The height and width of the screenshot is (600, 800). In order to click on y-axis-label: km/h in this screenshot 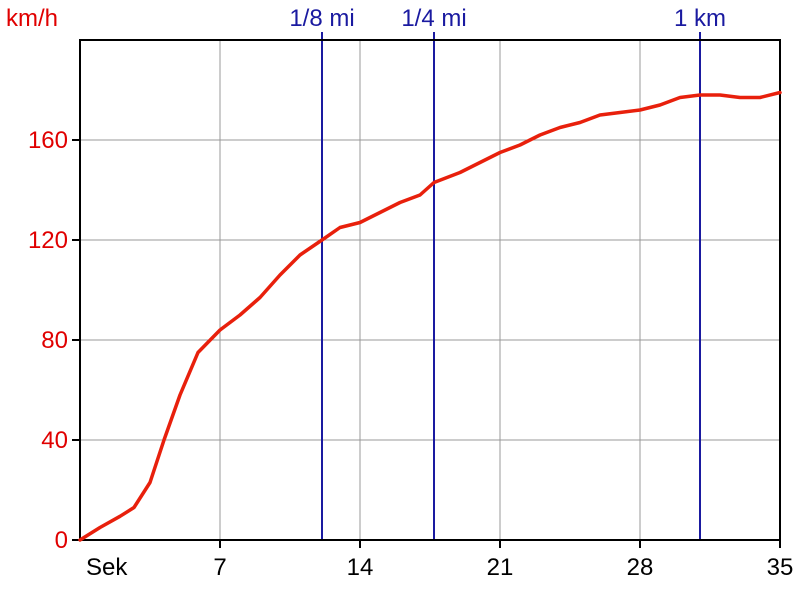, I will do `click(32, 18)`.